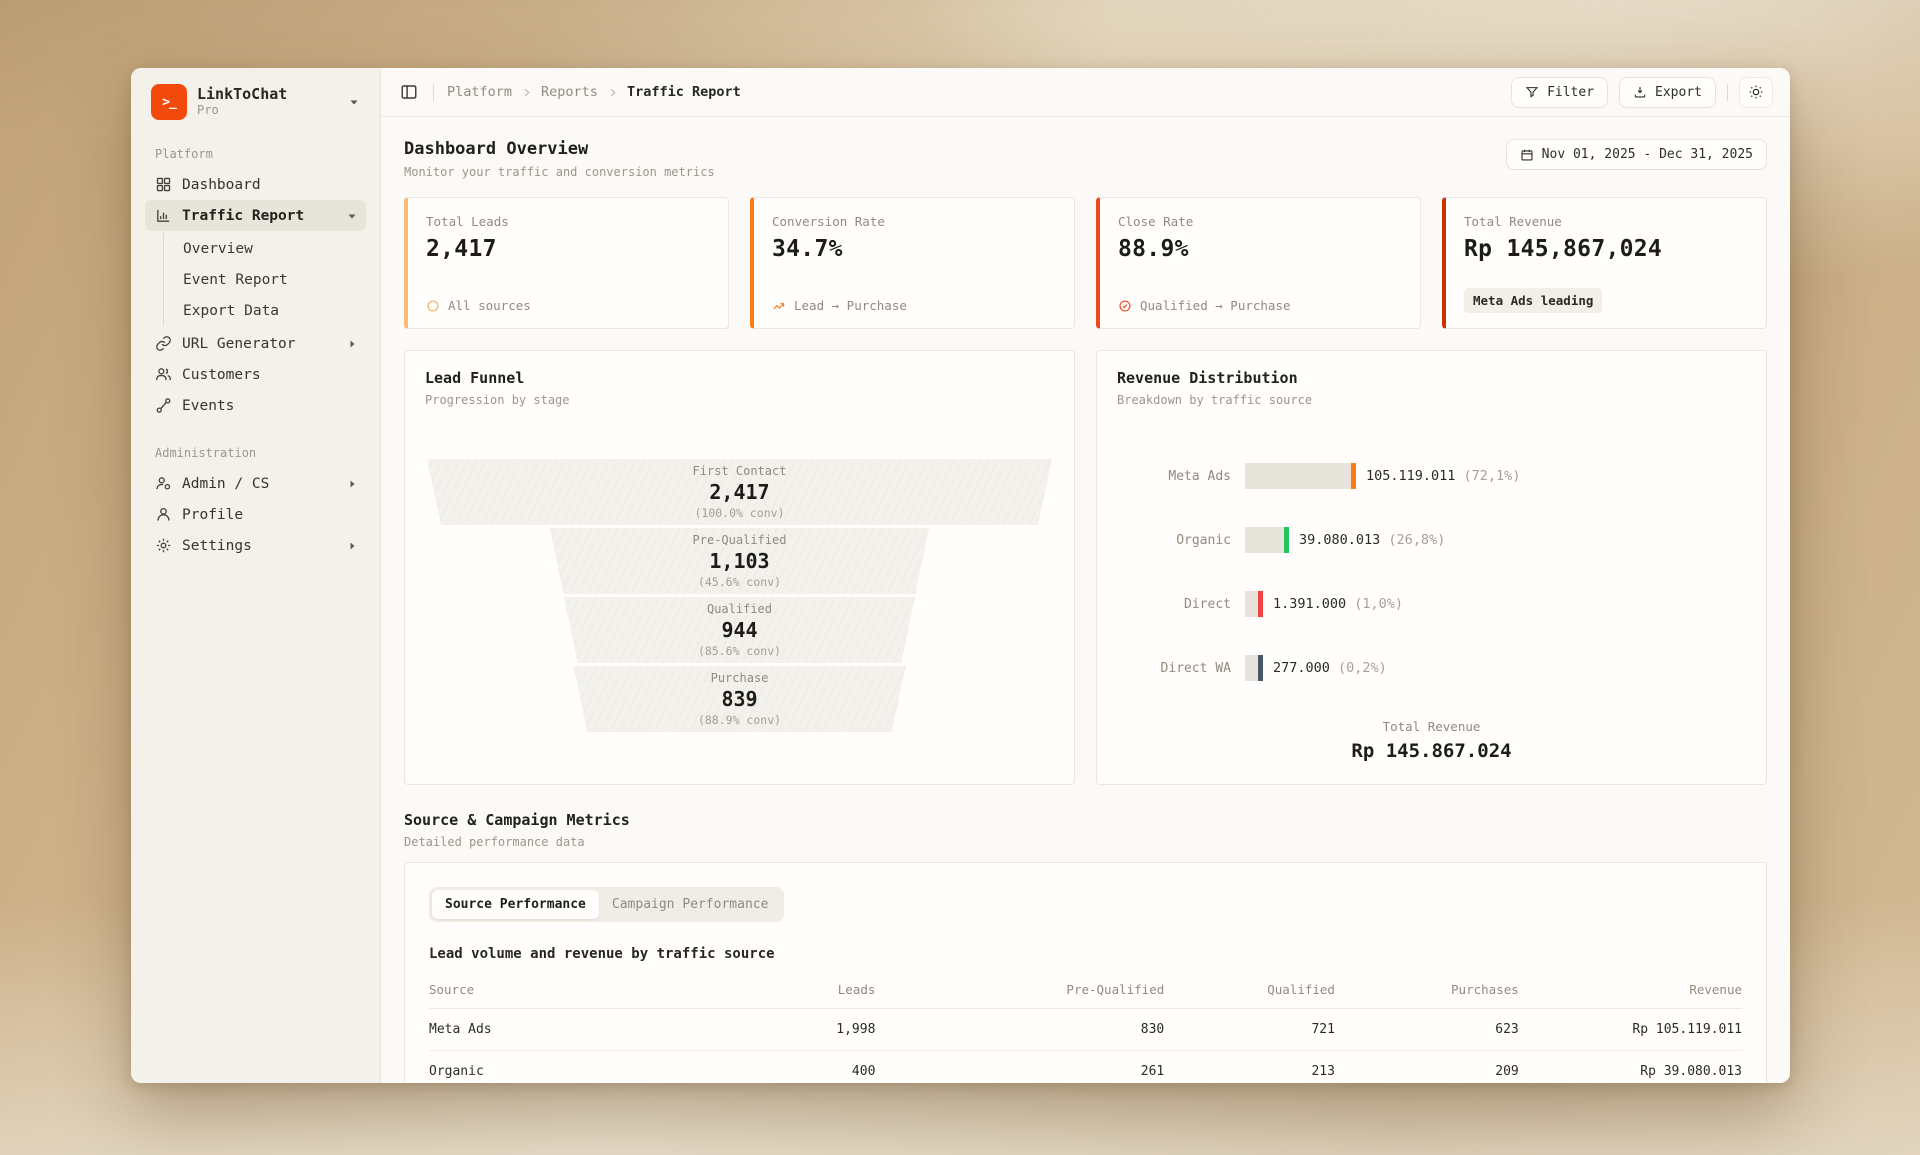 The width and height of the screenshot is (1920, 1155). What do you see at coordinates (779, 305) in the screenshot?
I see `trending-up-icon` at bounding box center [779, 305].